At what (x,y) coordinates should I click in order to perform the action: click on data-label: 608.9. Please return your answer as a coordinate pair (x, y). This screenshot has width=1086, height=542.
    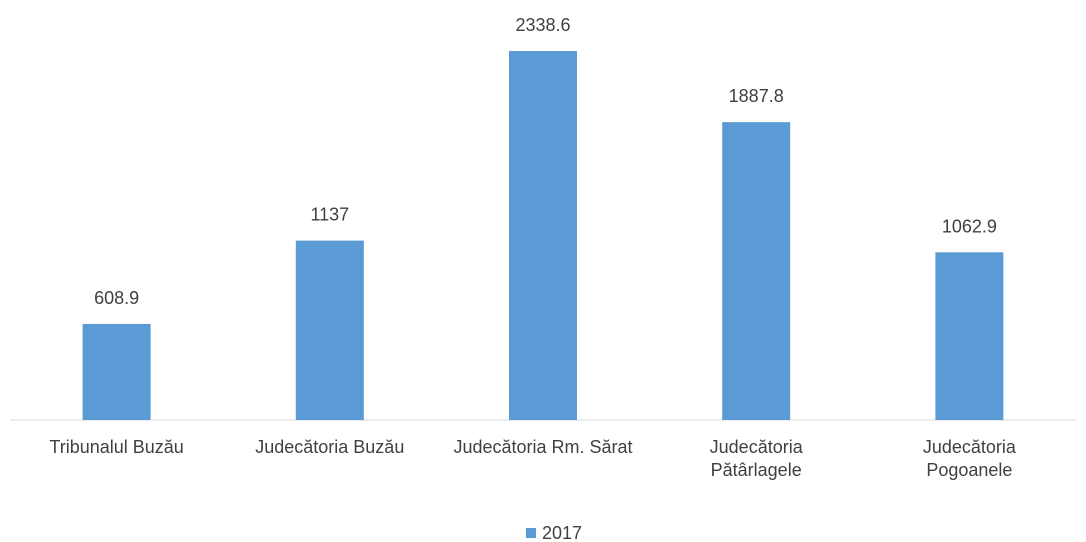
    Looking at the image, I should click on (116, 298).